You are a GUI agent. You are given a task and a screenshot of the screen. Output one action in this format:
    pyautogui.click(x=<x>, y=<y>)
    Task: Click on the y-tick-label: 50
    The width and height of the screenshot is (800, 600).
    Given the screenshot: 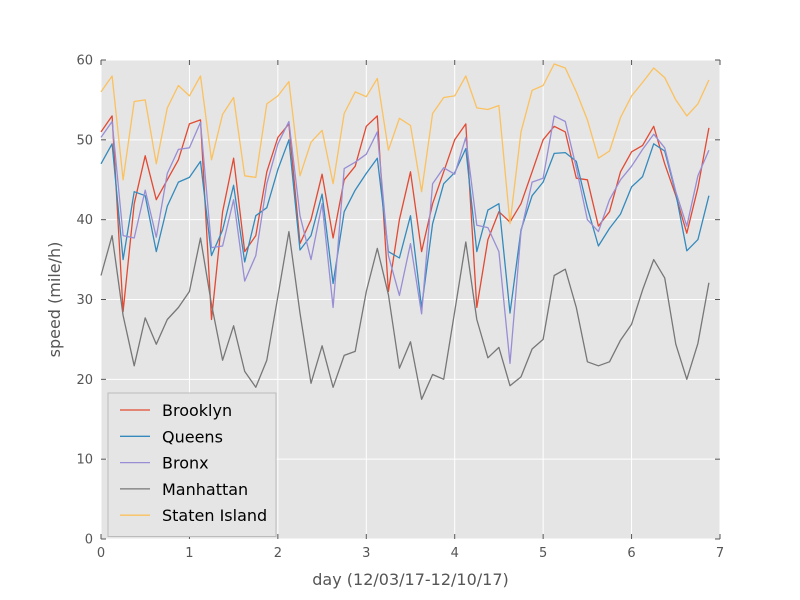 What is the action you would take?
    pyautogui.click(x=84, y=140)
    